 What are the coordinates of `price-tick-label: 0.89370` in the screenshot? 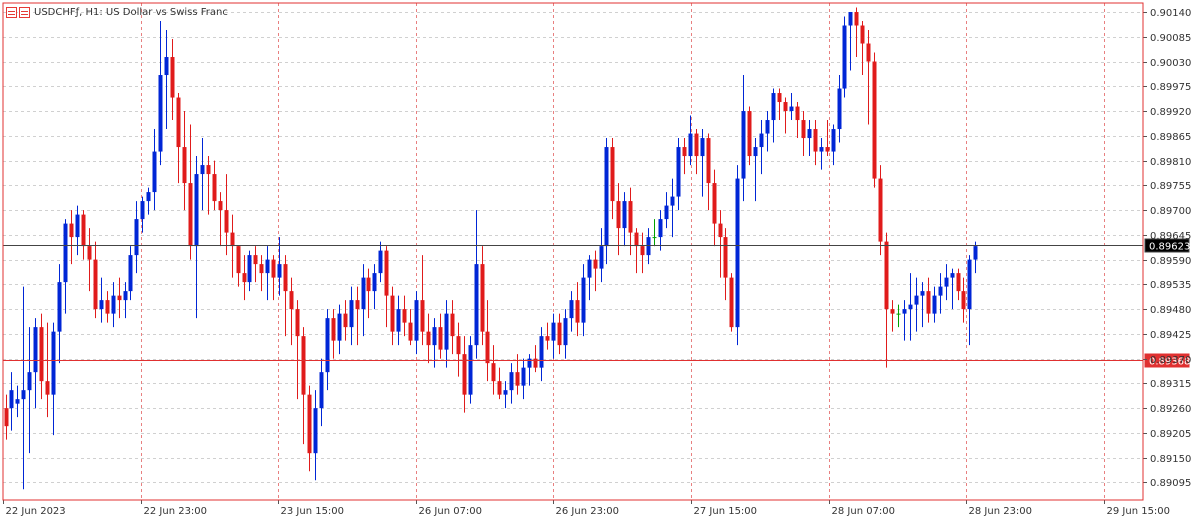 It's located at (1170, 360).